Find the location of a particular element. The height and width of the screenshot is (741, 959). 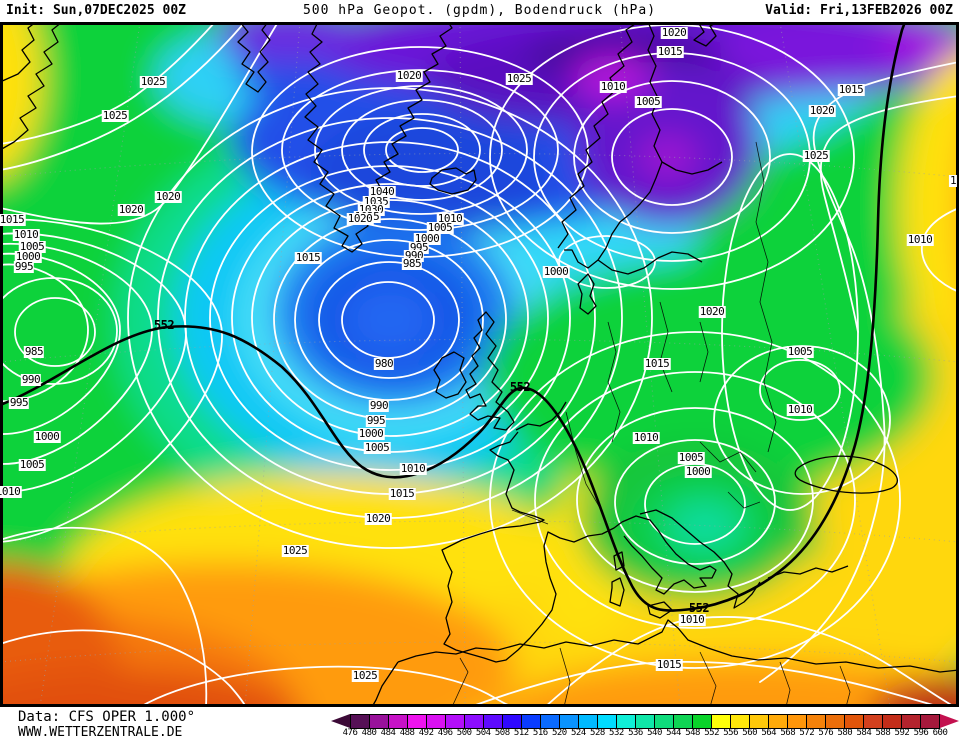

colorbar-scale-value: 560 is located at coordinates (750, 733).